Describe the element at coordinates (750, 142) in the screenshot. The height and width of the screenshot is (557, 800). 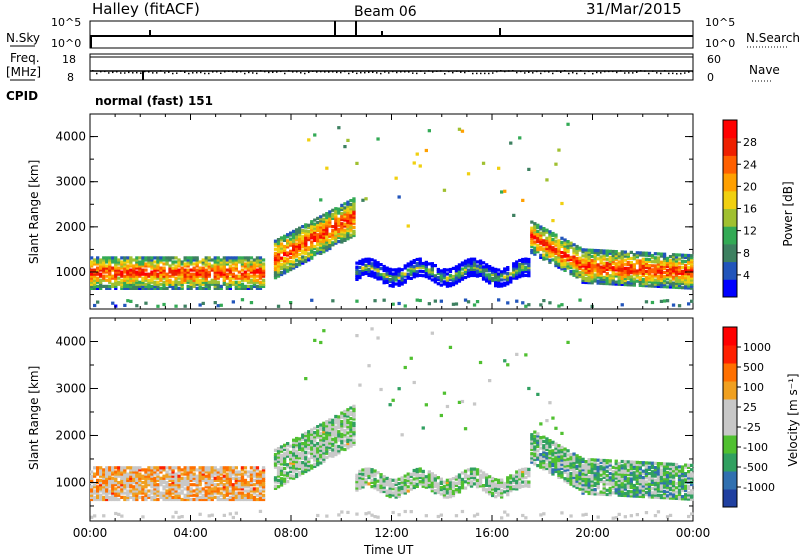
I see `colorbar-tick-label: 28` at that location.